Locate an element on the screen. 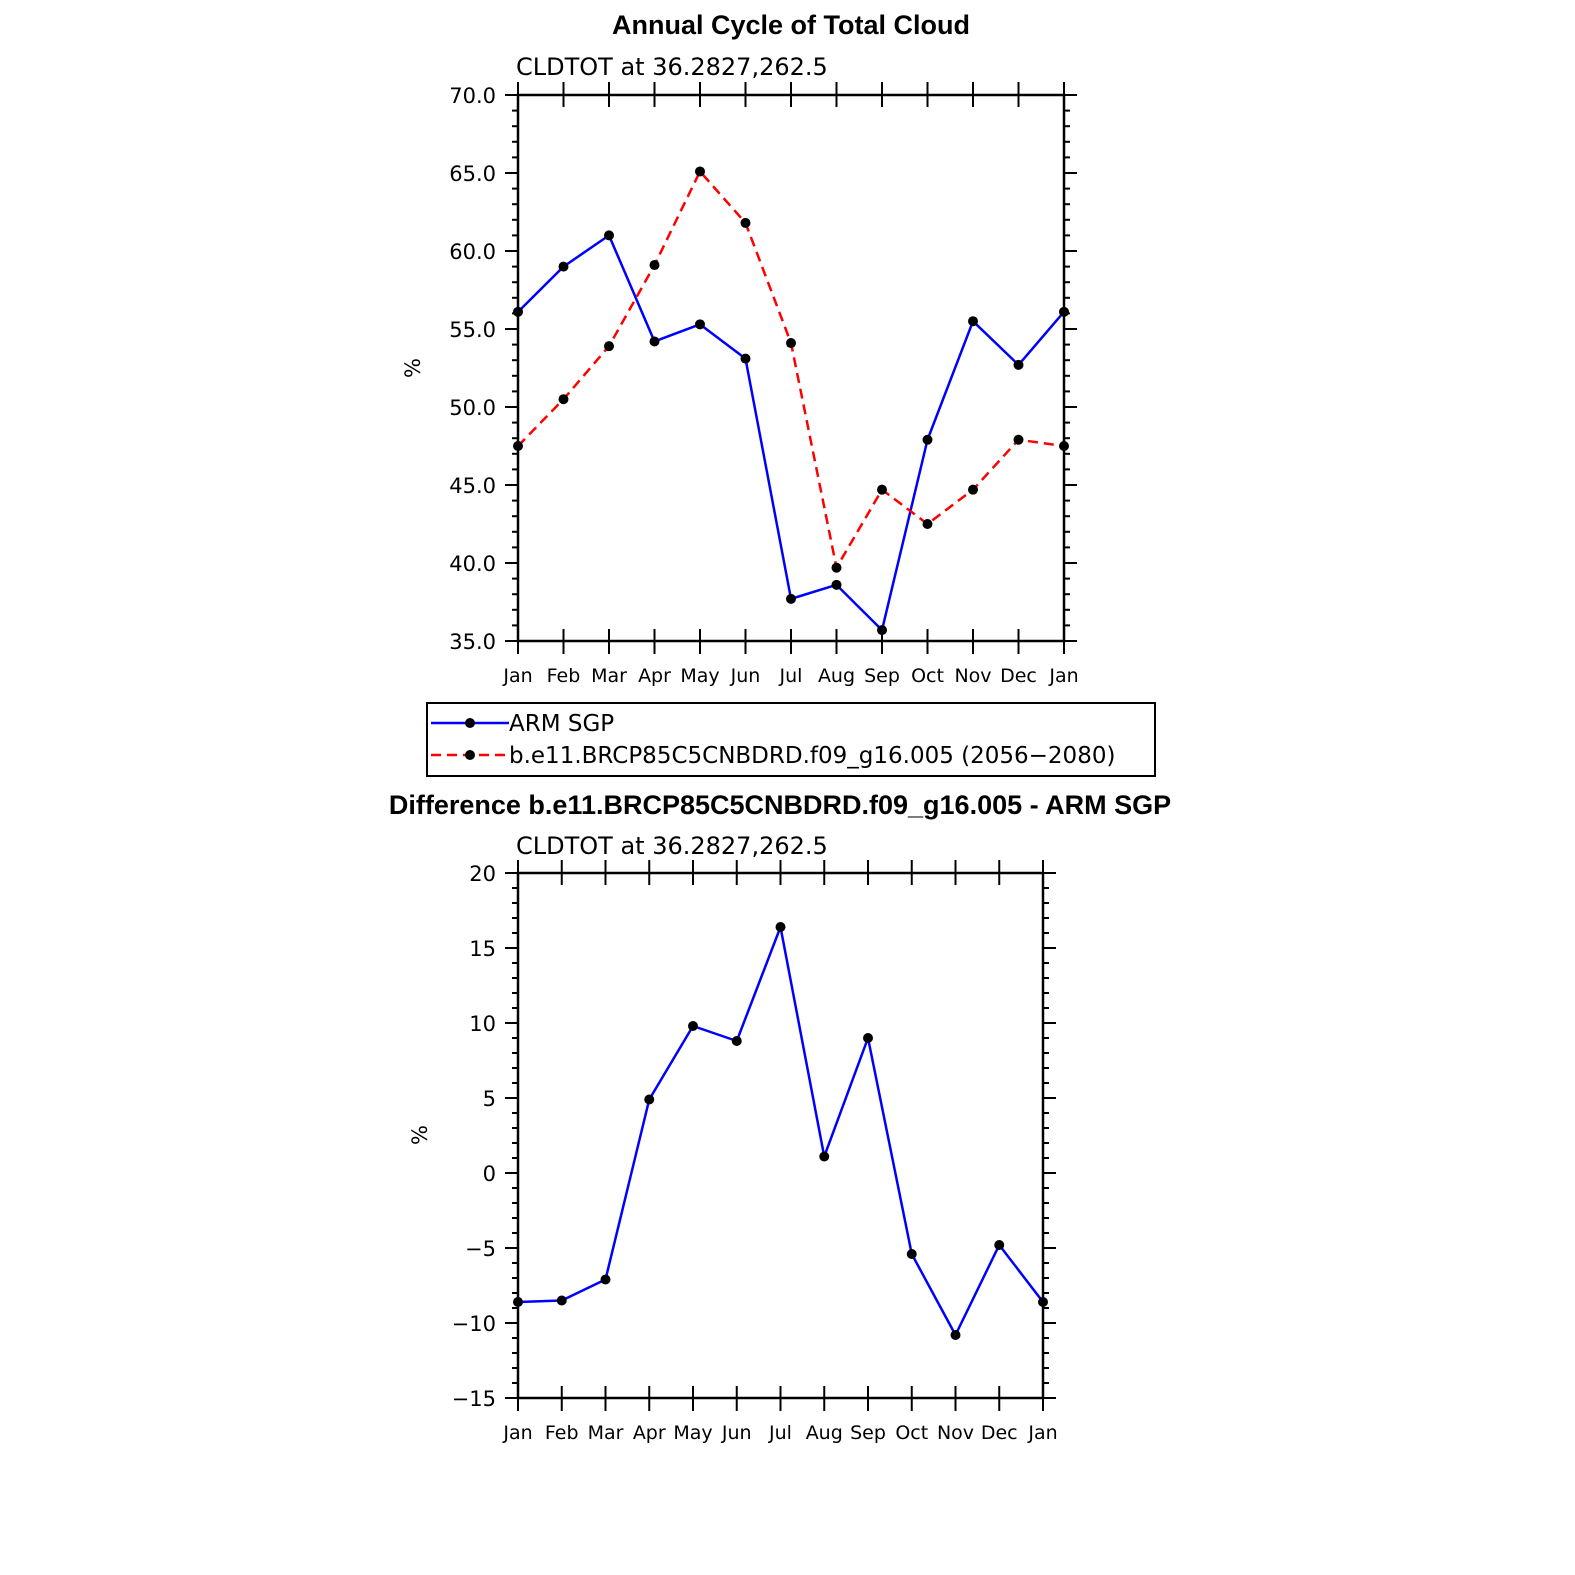 The width and height of the screenshot is (1575, 1575). y-tick-label: 5 is located at coordinates (489, 1099).